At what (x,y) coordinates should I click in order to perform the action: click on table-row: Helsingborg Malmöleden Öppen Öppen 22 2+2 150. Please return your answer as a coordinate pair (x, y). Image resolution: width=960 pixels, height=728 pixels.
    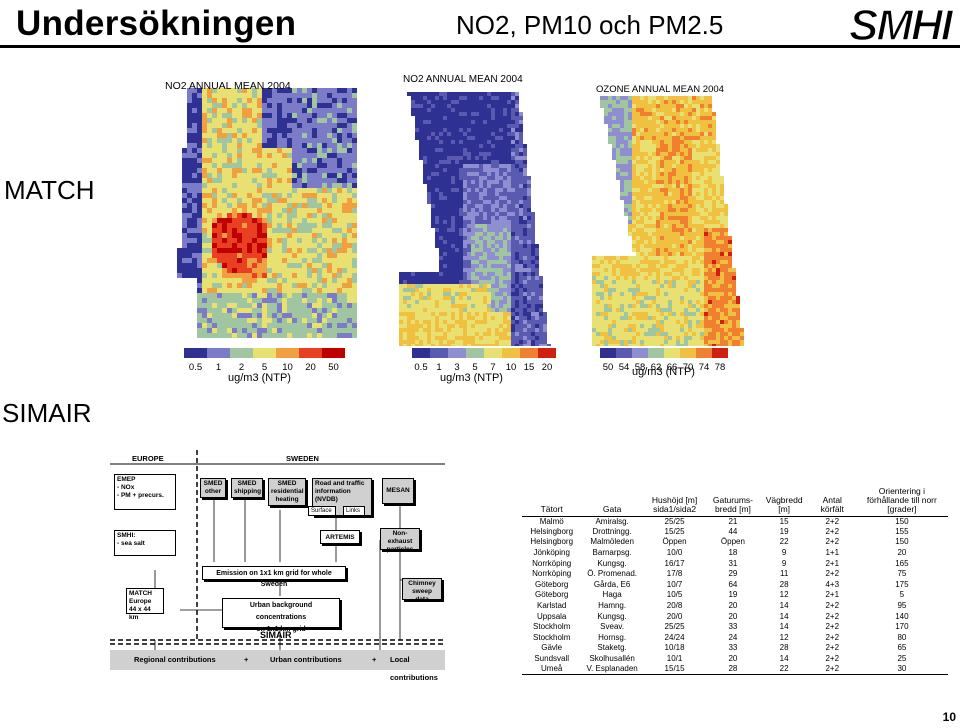
    Looking at the image, I should click on (735, 542).